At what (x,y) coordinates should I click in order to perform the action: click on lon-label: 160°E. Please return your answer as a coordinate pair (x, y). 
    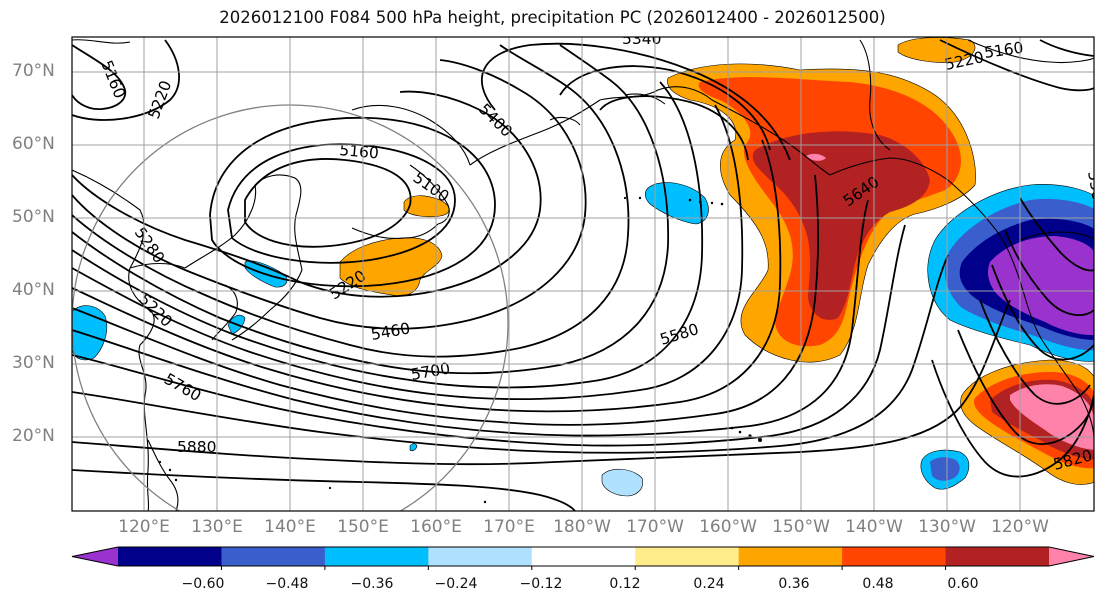
    Looking at the image, I should click on (436, 527).